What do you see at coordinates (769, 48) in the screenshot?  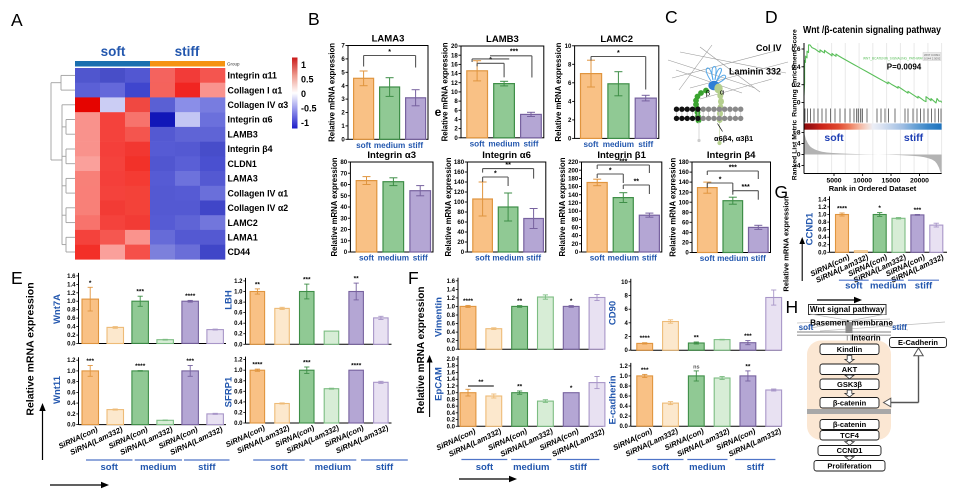 I see `svg-text: Col IV` at bounding box center [769, 48].